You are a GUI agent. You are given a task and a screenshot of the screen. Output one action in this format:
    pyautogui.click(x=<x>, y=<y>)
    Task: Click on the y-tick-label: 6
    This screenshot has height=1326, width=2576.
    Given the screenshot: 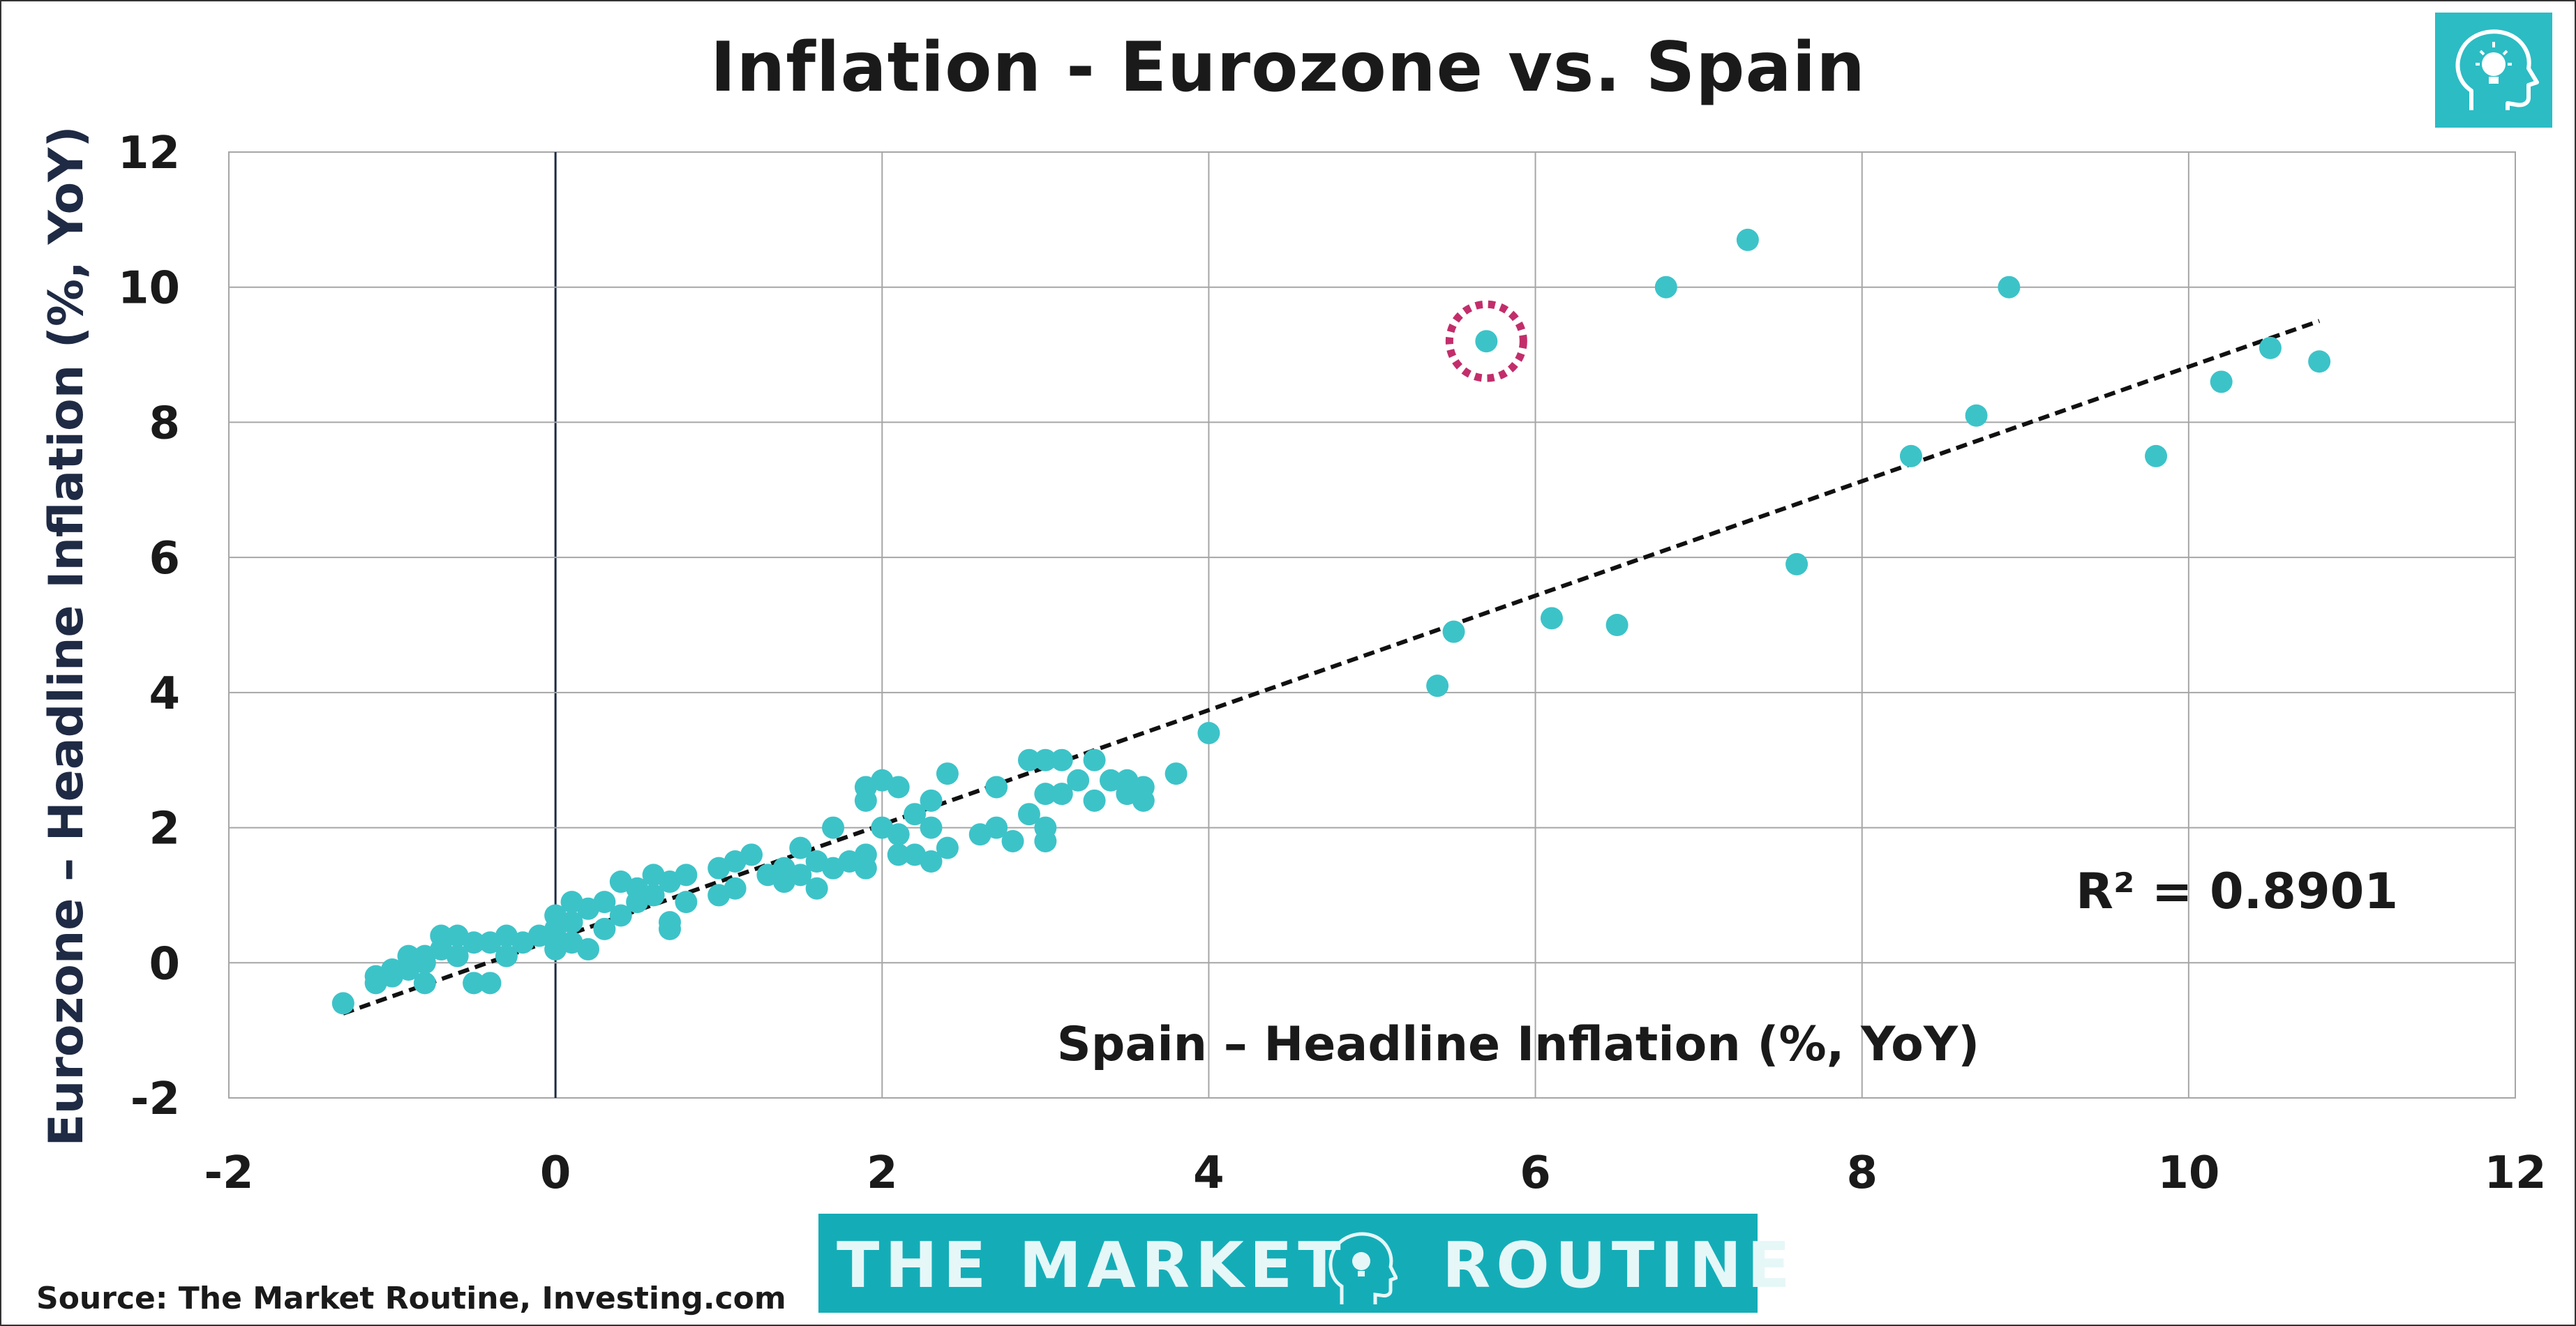 What is the action you would take?
    pyautogui.click(x=164, y=559)
    